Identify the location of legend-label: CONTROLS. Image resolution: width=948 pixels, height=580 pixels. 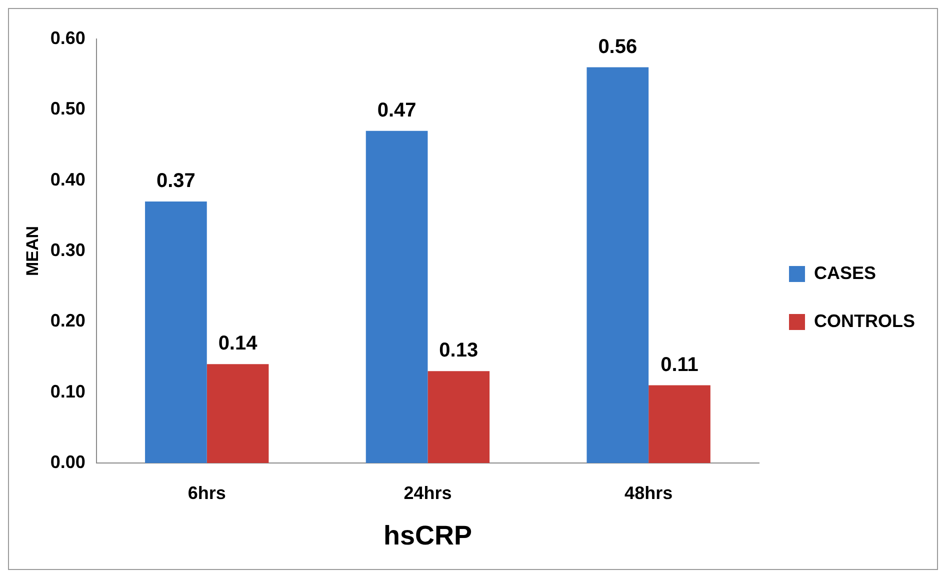
(865, 320).